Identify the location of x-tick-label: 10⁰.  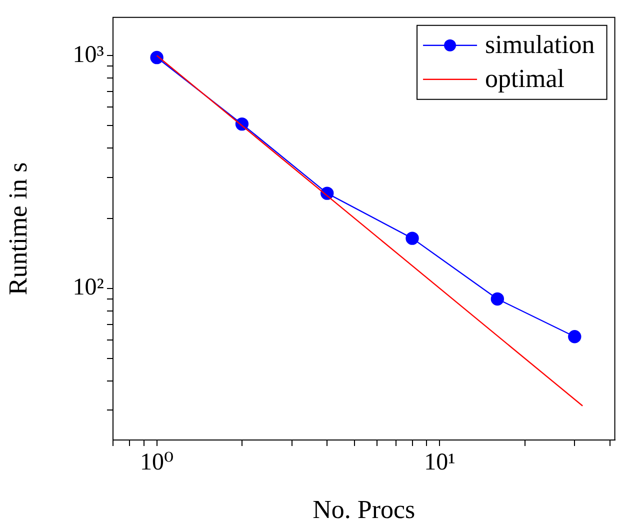
(157, 463).